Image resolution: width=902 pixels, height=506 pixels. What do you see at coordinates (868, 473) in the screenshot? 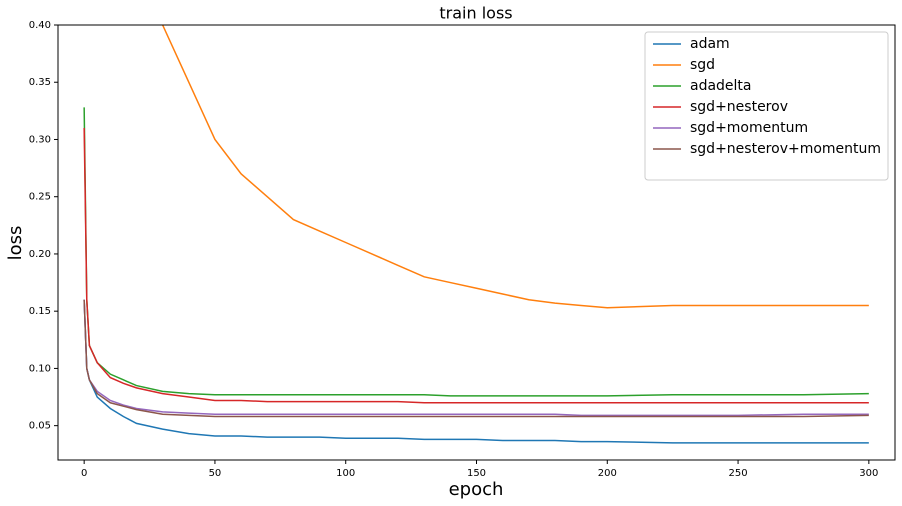
I see `x-tick-label: 300` at bounding box center [868, 473].